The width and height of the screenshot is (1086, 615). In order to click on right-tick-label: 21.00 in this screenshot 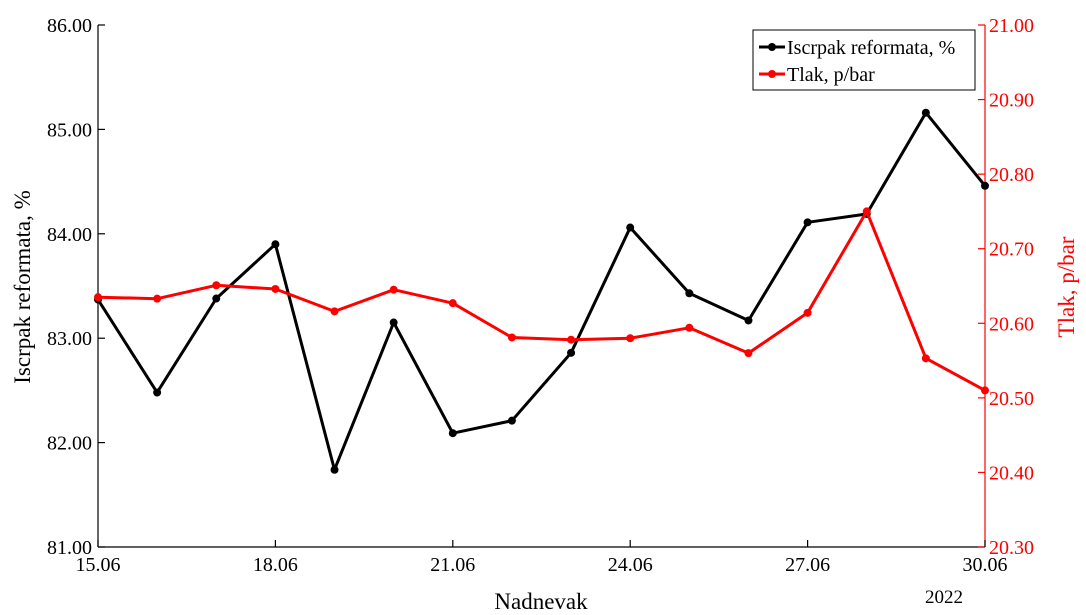, I will do `click(1011, 26)`.